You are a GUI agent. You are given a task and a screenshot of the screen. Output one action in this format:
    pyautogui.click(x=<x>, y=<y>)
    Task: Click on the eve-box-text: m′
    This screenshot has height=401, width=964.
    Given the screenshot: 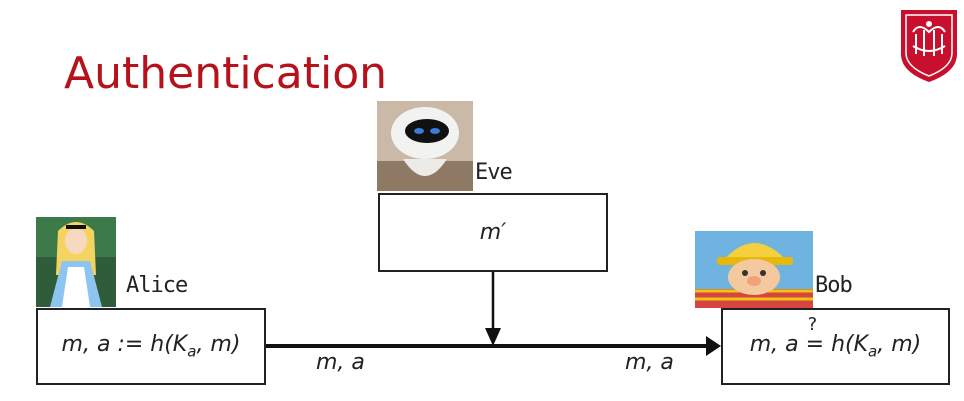 What is the action you would take?
    pyautogui.click(x=493, y=232)
    